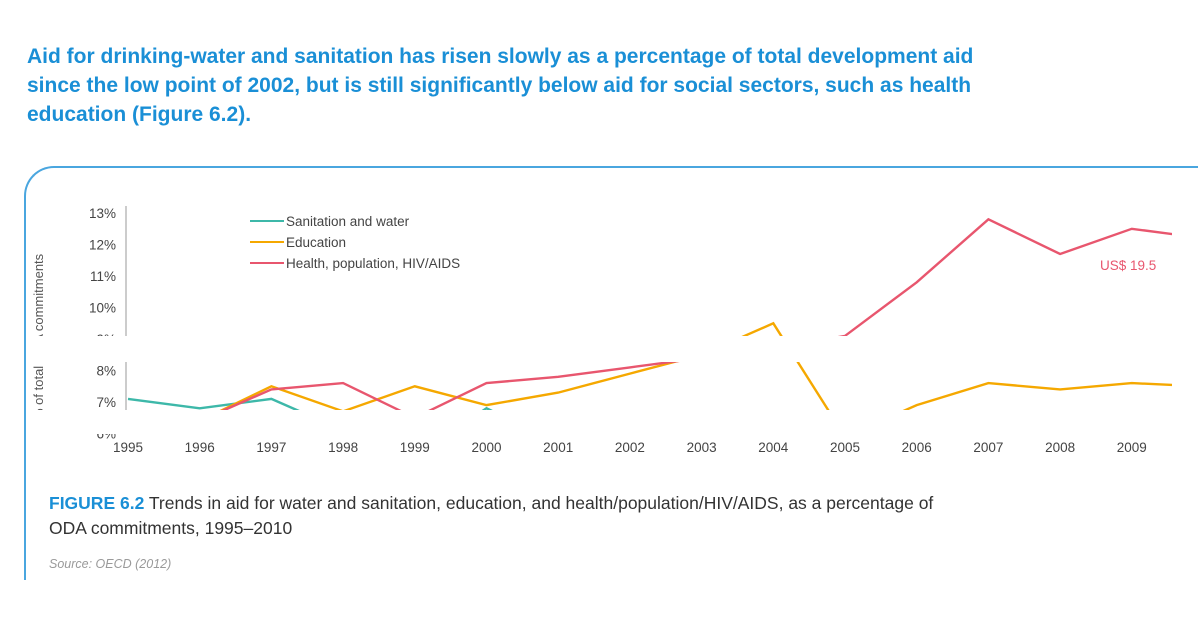 This screenshot has width=1198, height=621. Describe the element at coordinates (1128, 265) in the screenshot. I see `annotation-label: US$ 19.5` at that location.